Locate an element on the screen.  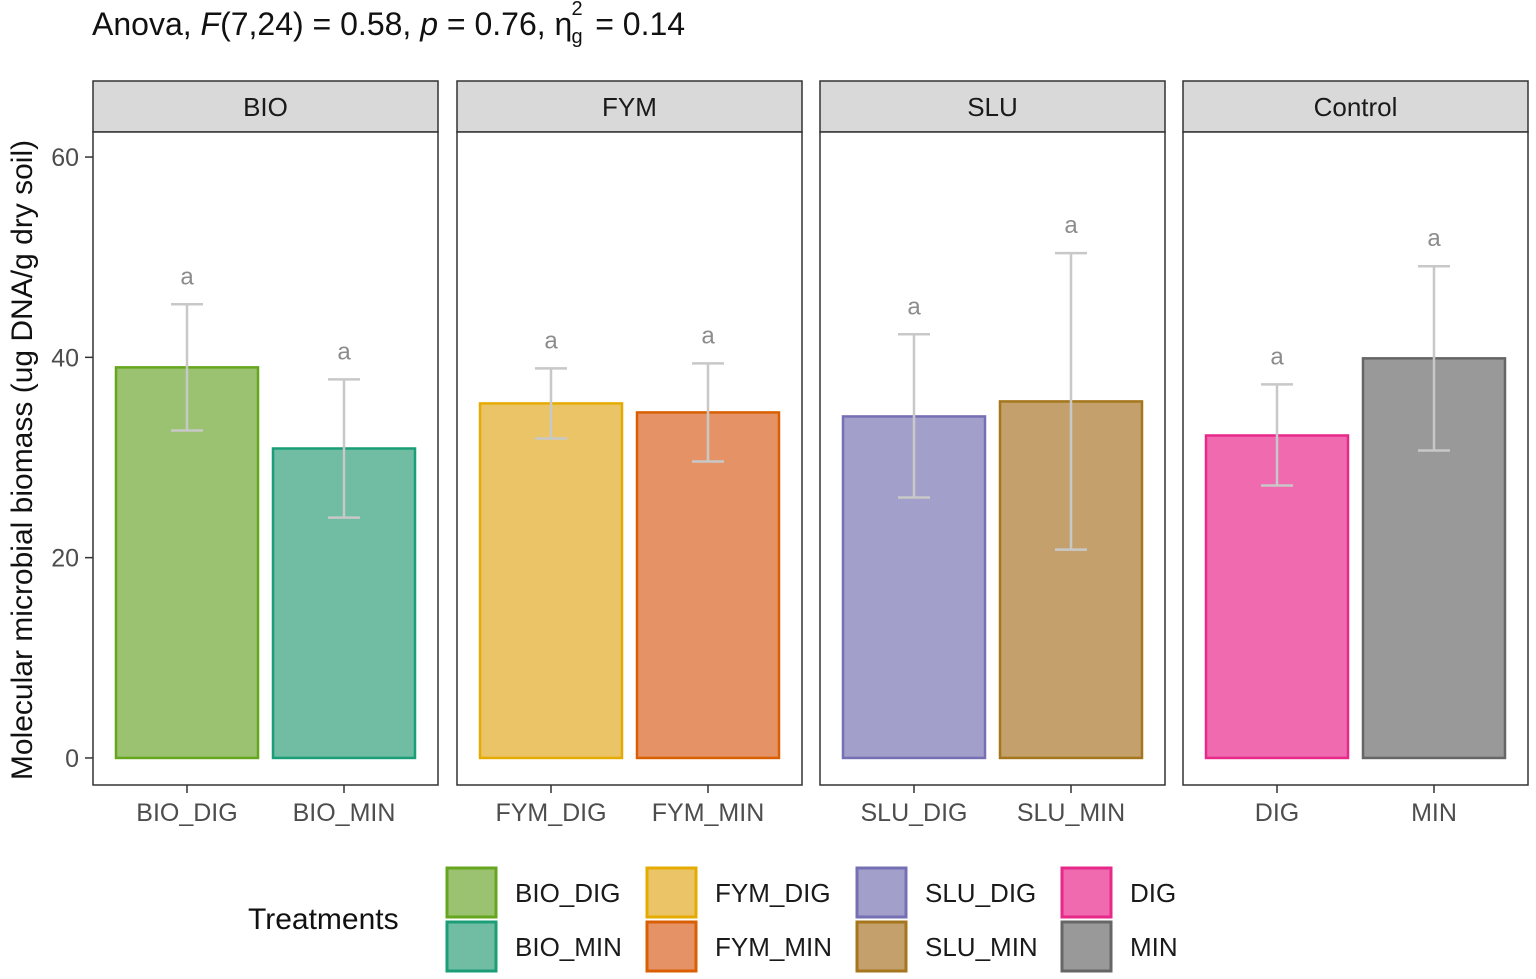
facet-strip-label: FYM is located at coordinates (629, 107).